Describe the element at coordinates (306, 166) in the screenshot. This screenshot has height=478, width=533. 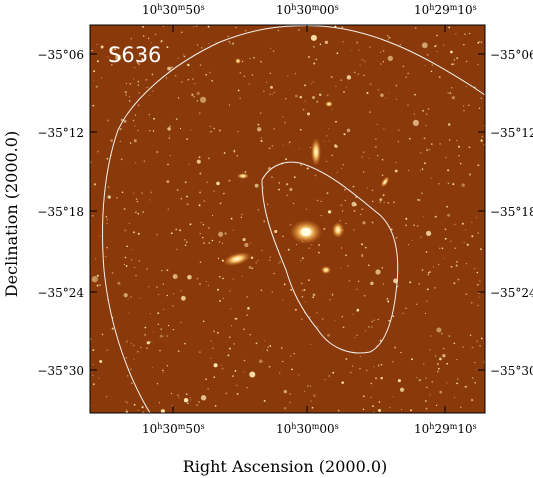
I see `galaxies` at that location.